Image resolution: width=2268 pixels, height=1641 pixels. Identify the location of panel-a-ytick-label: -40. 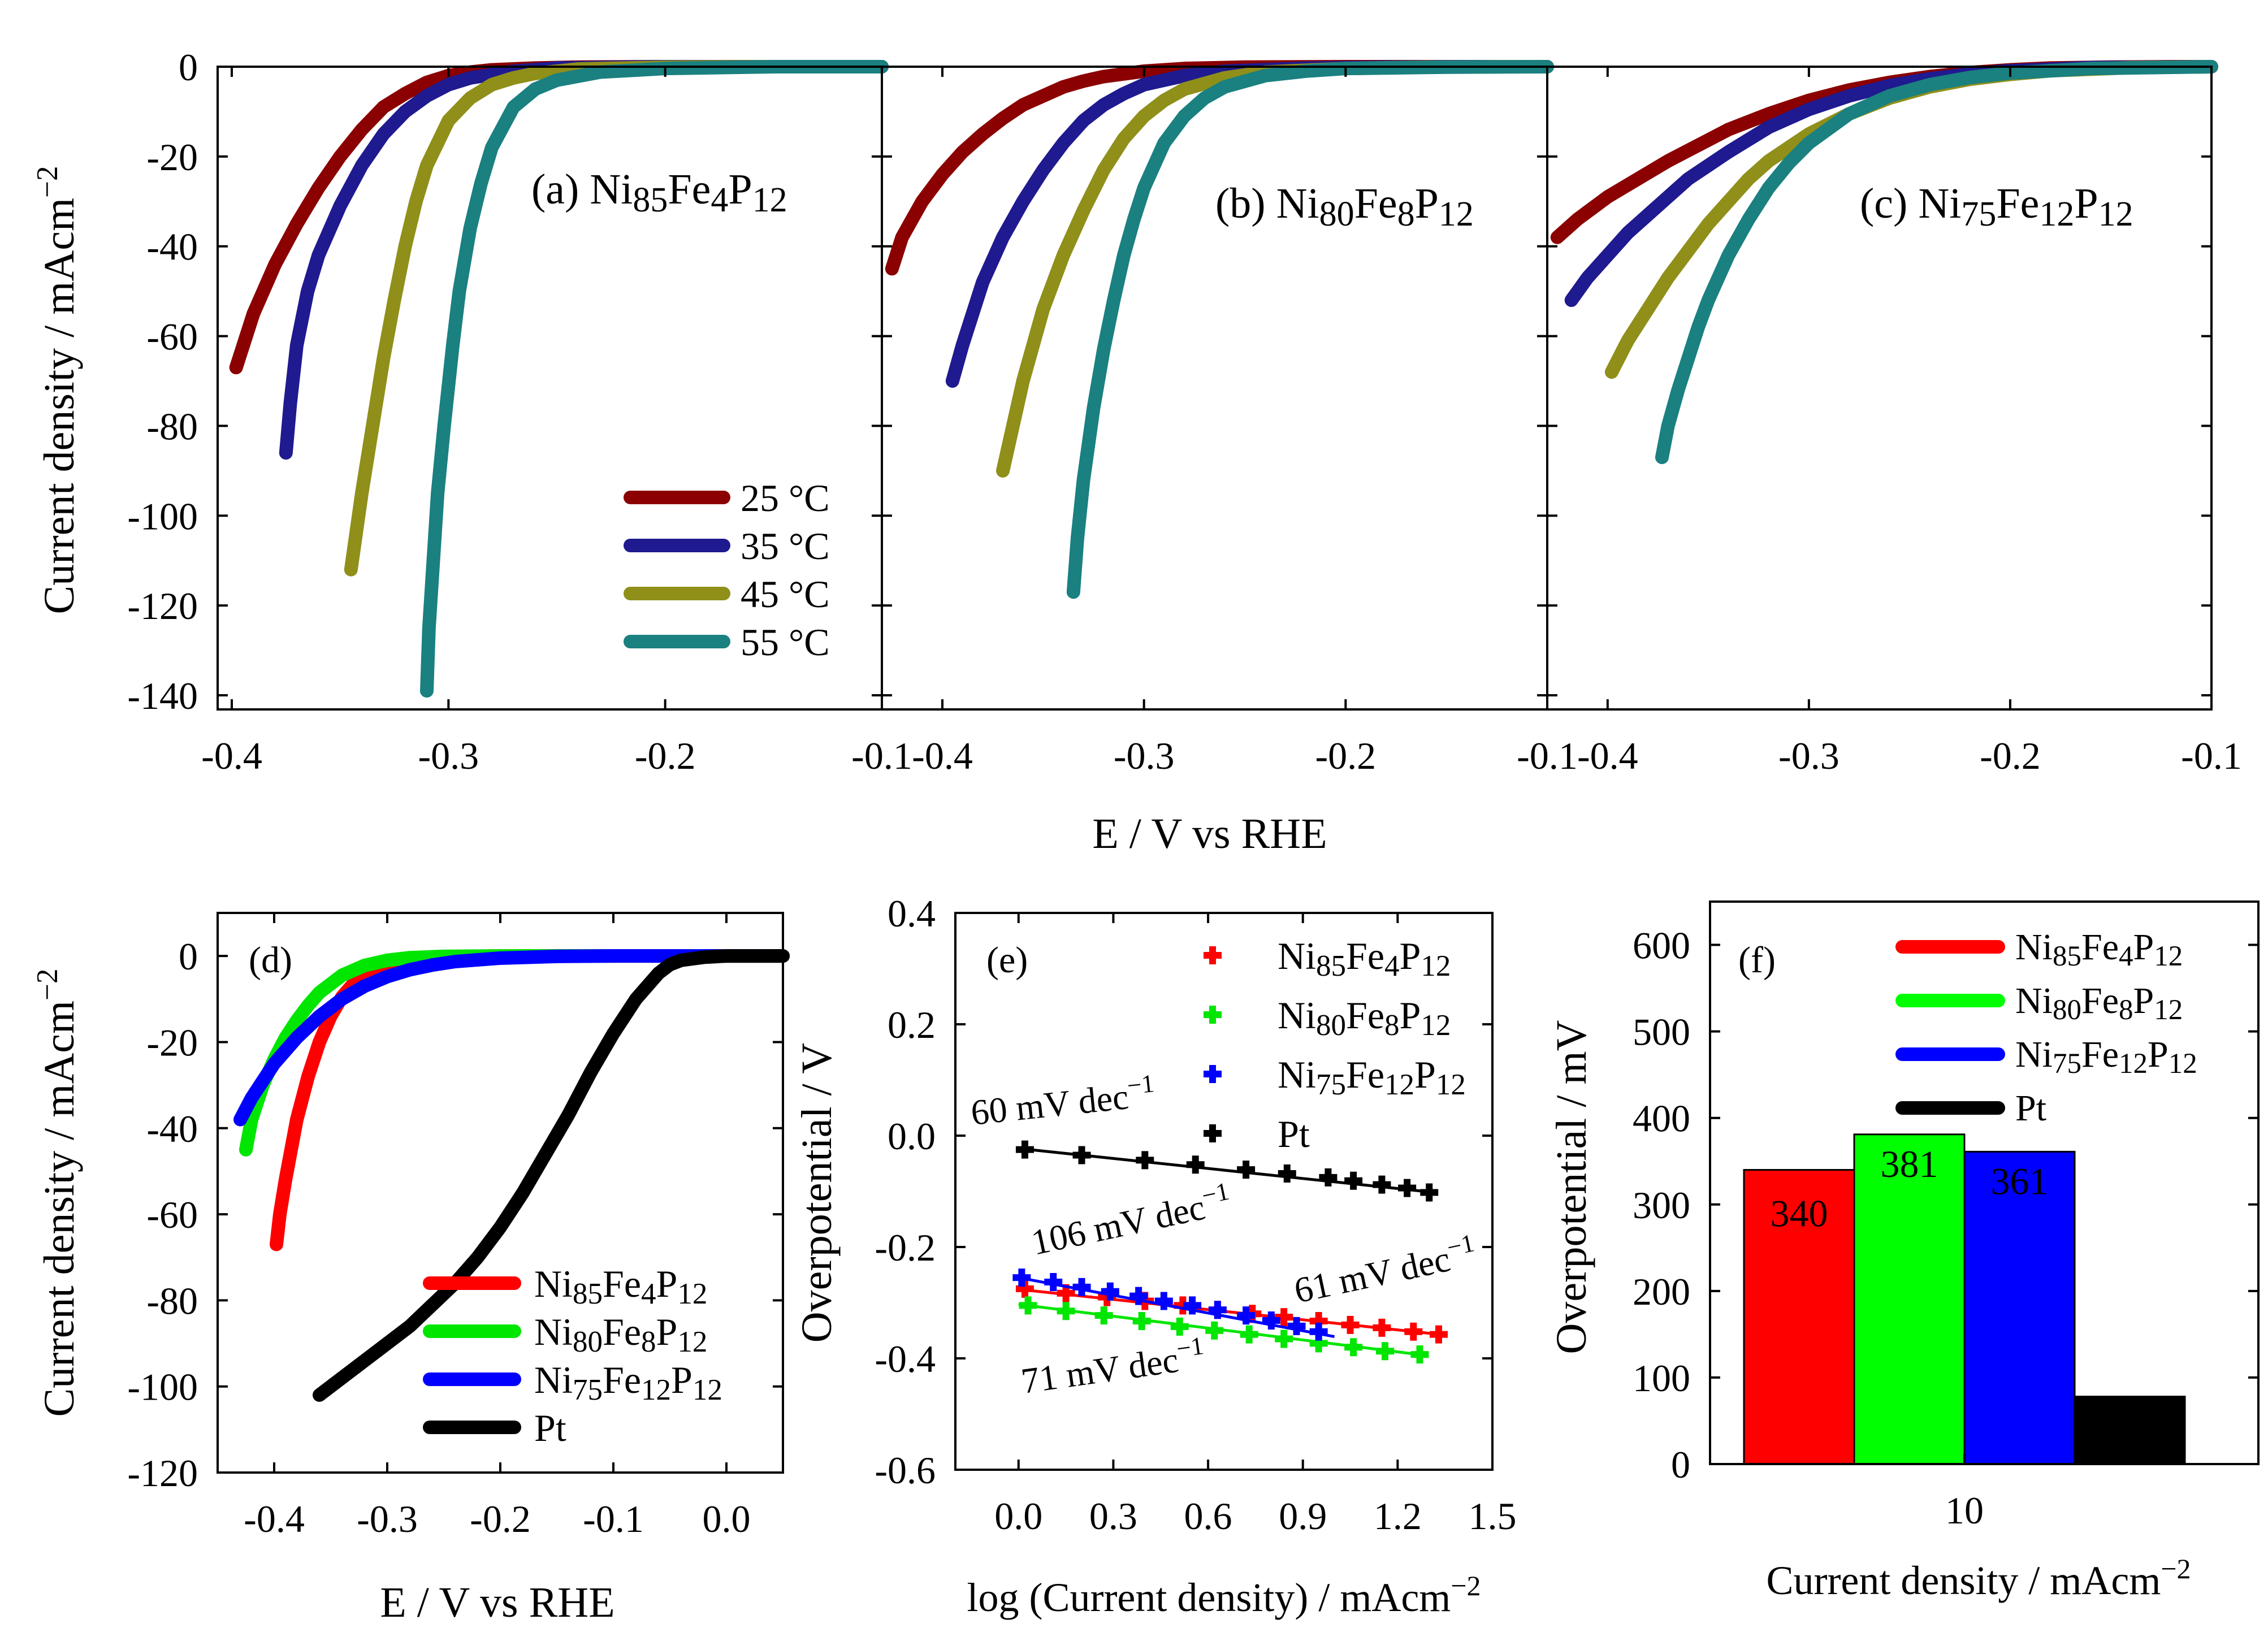
(172, 247).